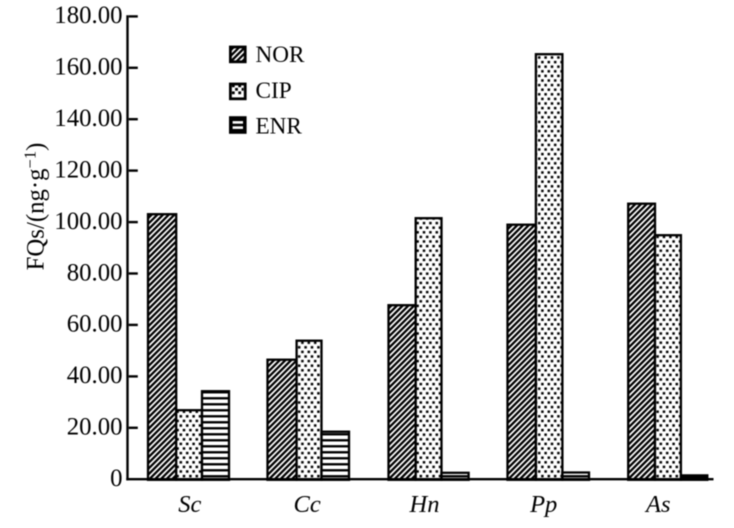 Image resolution: width=734 pixels, height=528 pixels. What do you see at coordinates (424, 504) in the screenshot?
I see `svg-text: Hn` at bounding box center [424, 504].